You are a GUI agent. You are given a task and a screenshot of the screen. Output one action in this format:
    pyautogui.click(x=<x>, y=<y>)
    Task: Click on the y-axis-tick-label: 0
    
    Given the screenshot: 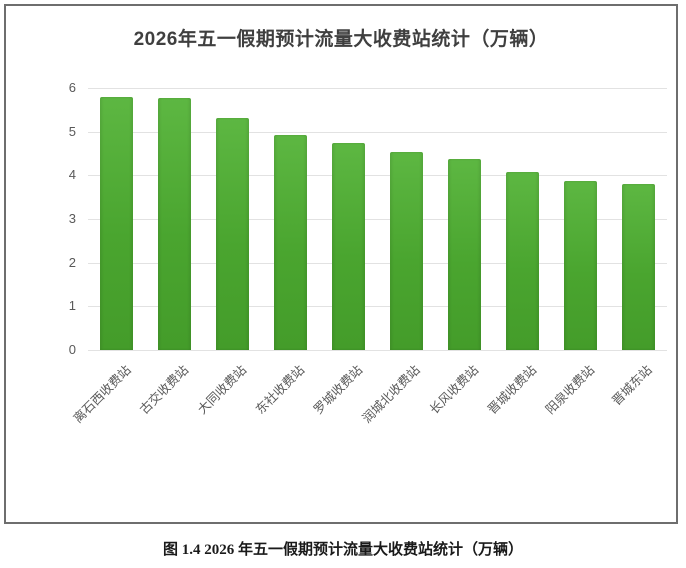 What is the action you would take?
    pyautogui.click(x=72, y=349)
    